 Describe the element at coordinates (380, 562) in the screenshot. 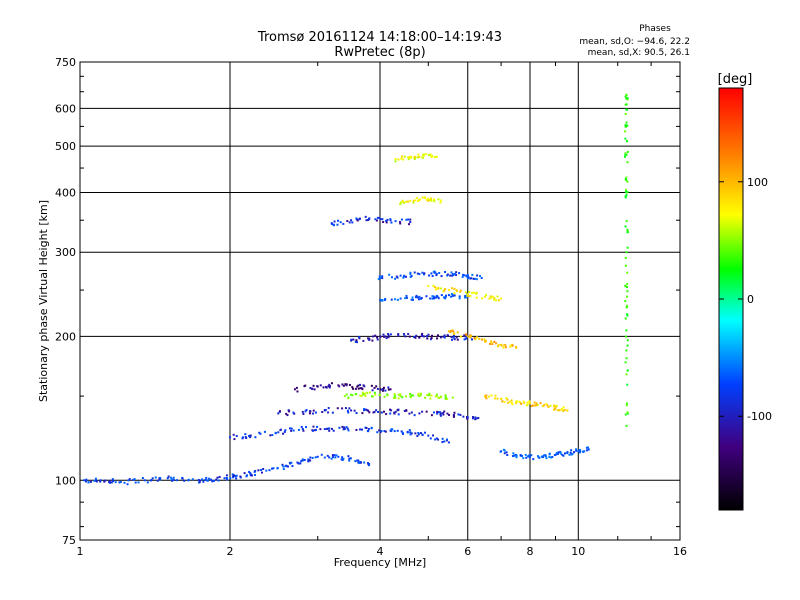

I see `x-axis-label: Frequency [MHz]` at that location.